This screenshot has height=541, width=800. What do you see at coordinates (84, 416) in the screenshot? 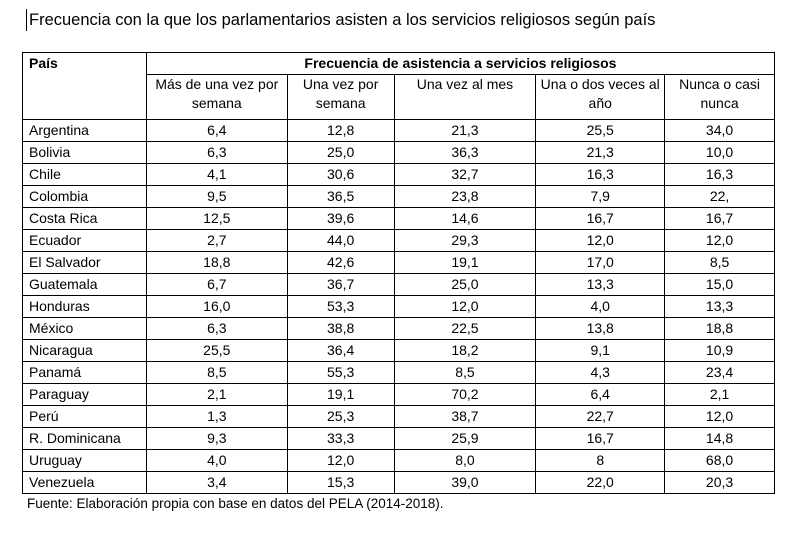
I see `country-cell: Perú` at bounding box center [84, 416].